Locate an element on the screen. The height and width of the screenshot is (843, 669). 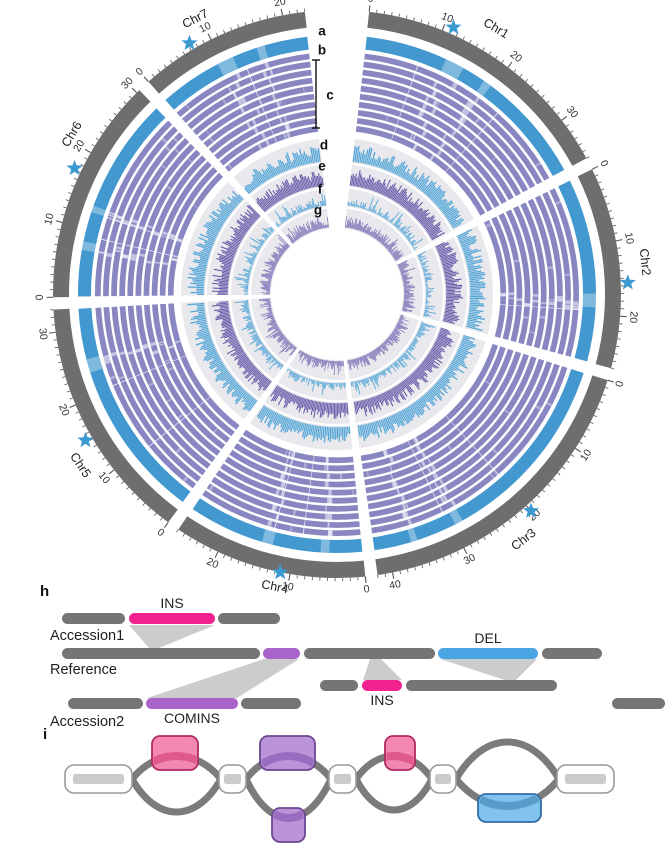
sv-row-reference: DEL Reference is located at coordinates (326, 654).